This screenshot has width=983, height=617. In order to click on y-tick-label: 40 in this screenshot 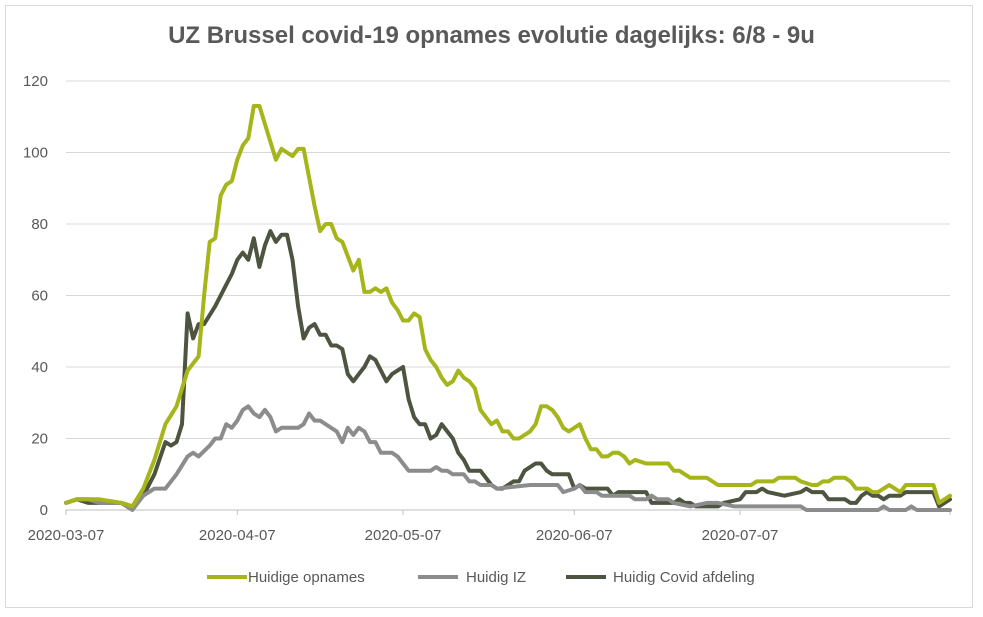, I will do `click(39, 367)`.